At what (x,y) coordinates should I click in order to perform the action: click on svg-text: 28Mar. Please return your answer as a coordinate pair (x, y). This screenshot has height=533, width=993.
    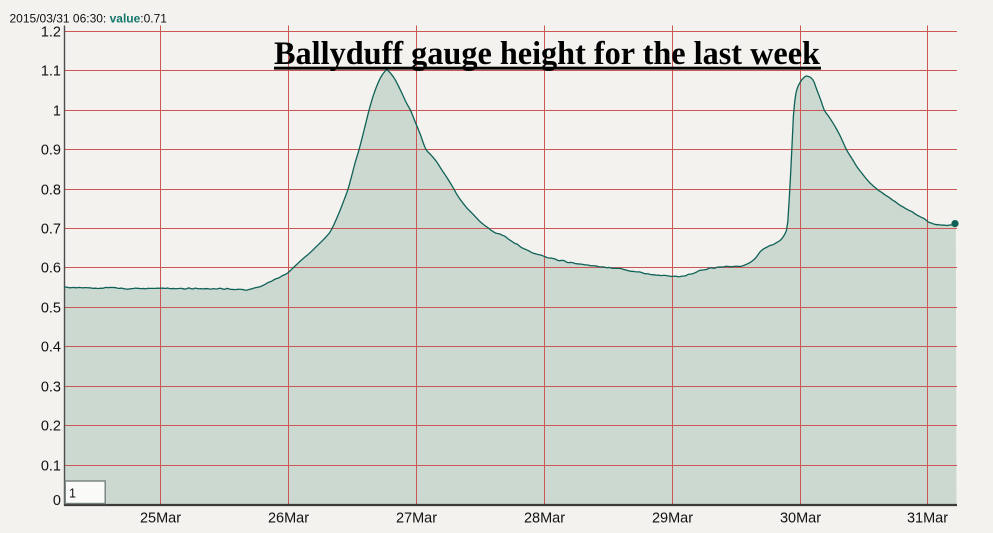
    Looking at the image, I should click on (544, 519).